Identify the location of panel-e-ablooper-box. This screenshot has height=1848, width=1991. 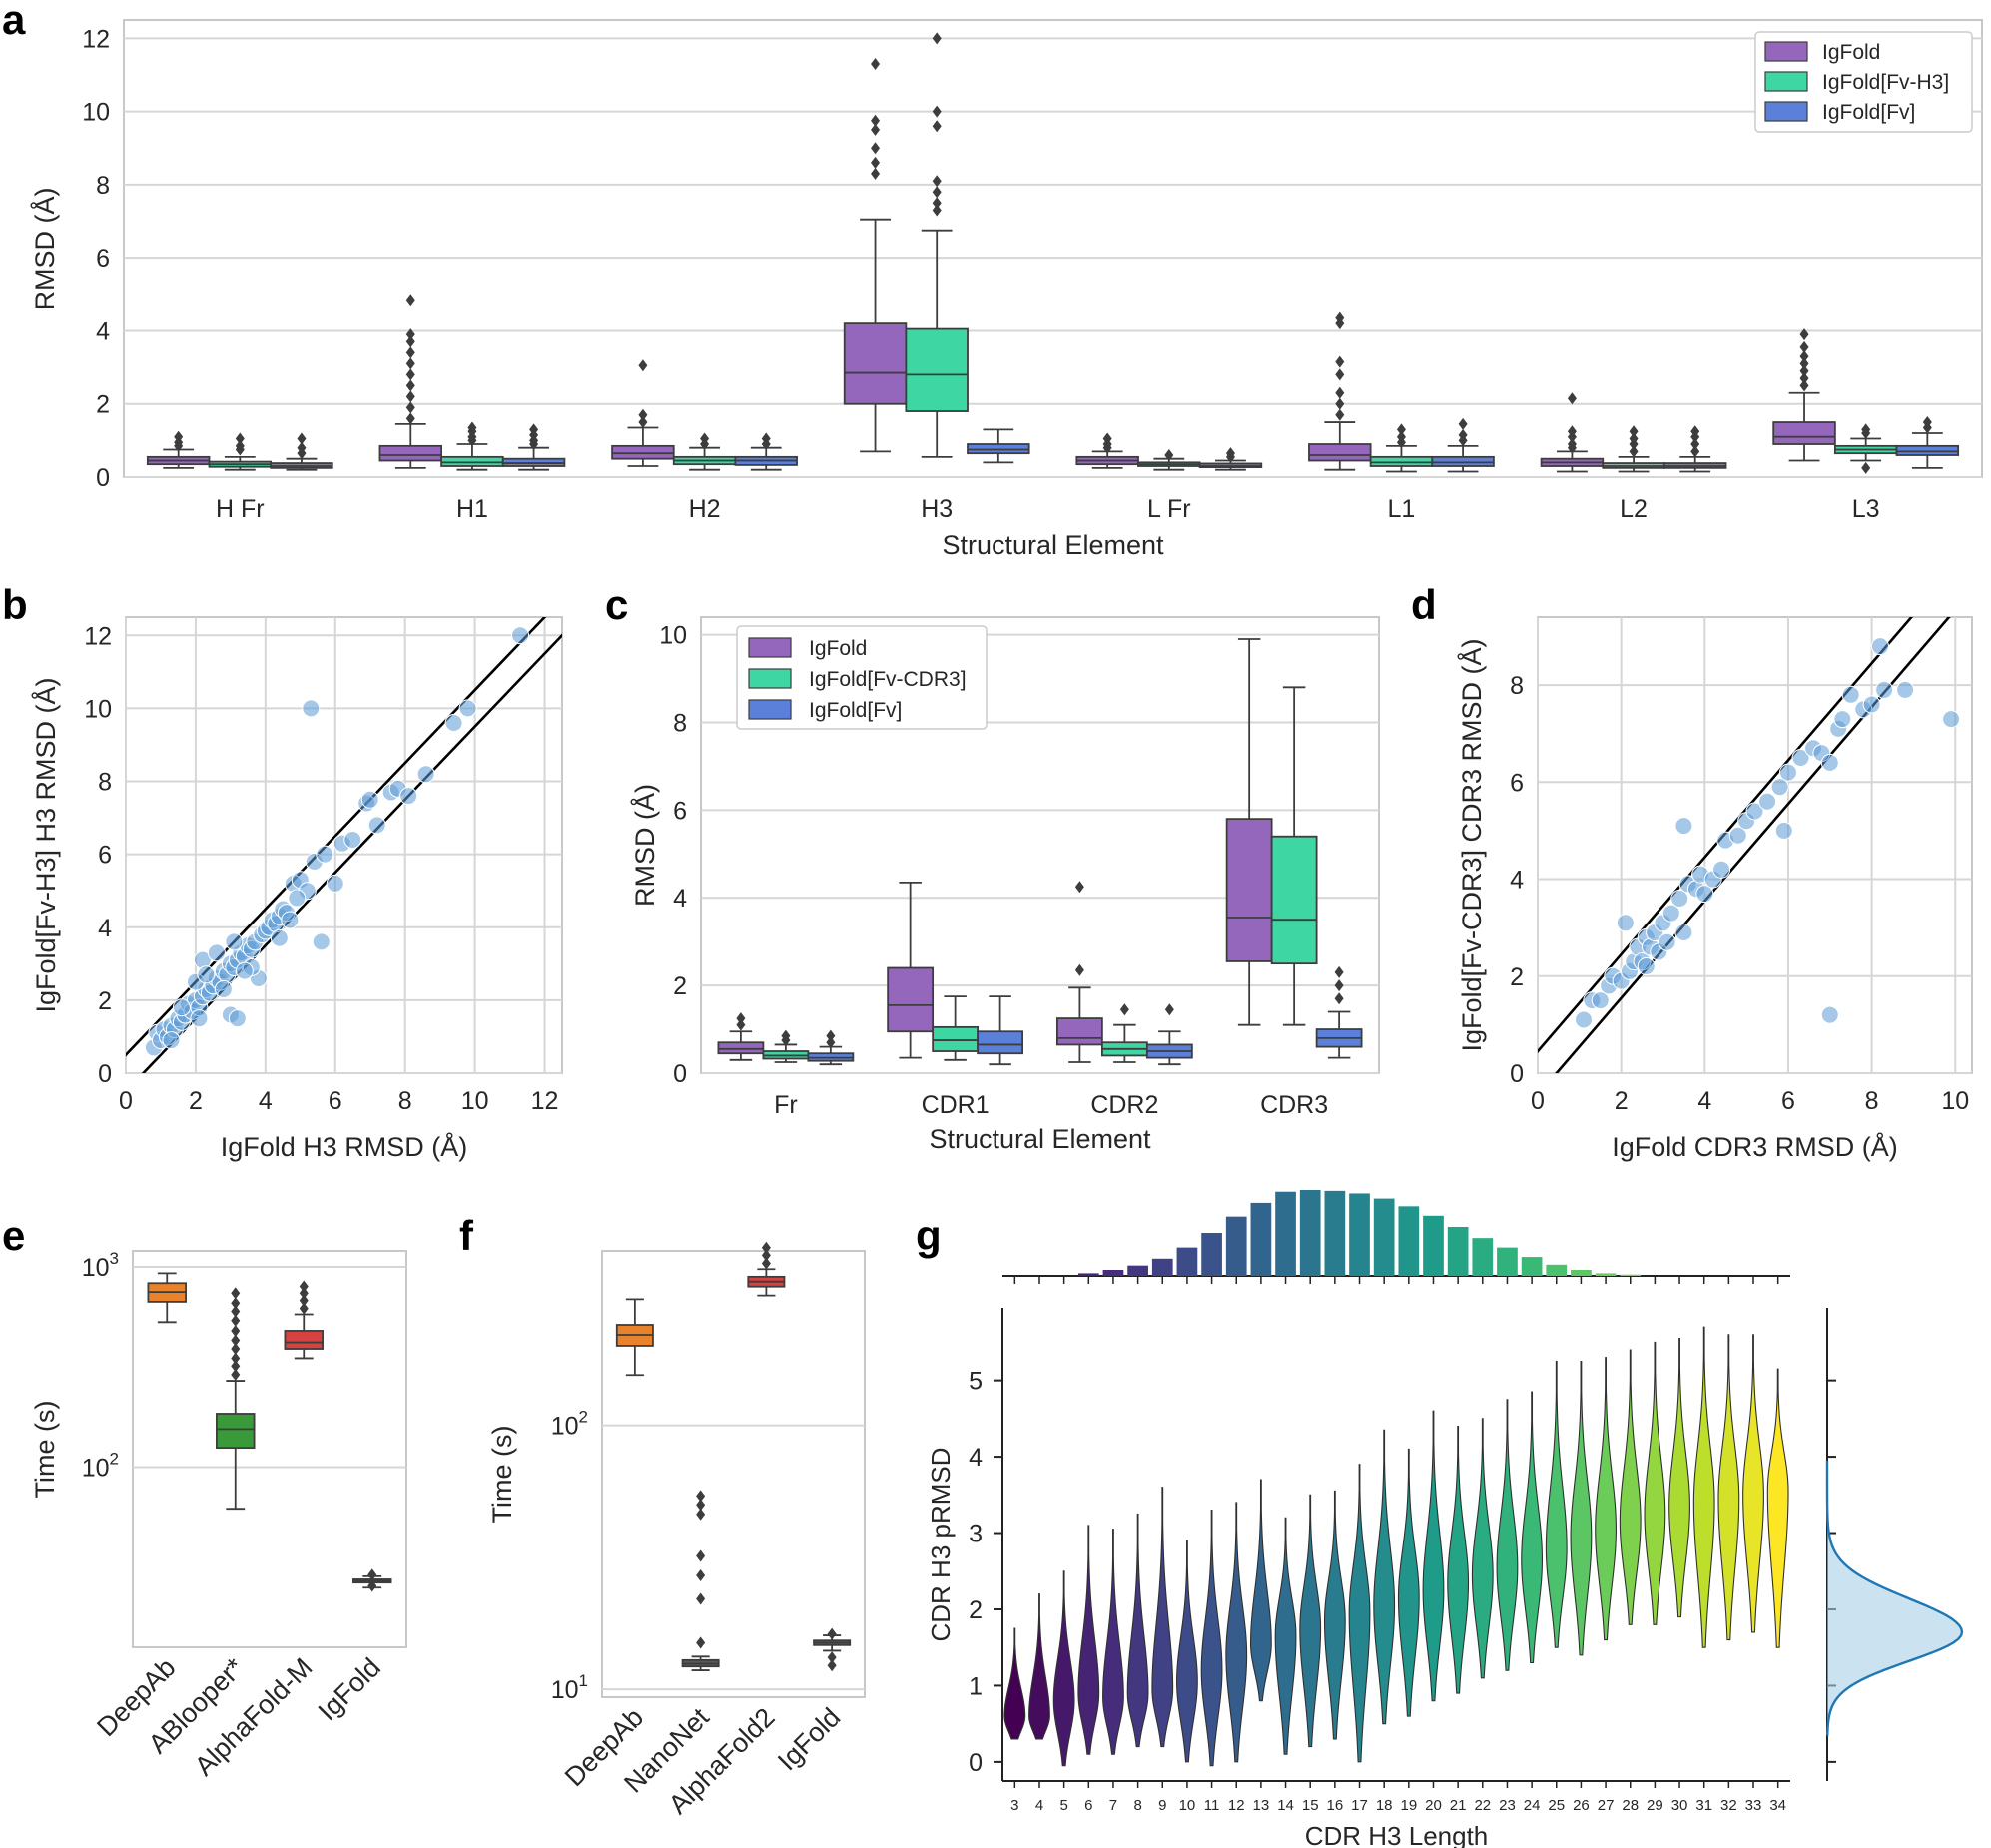
(236, 1431).